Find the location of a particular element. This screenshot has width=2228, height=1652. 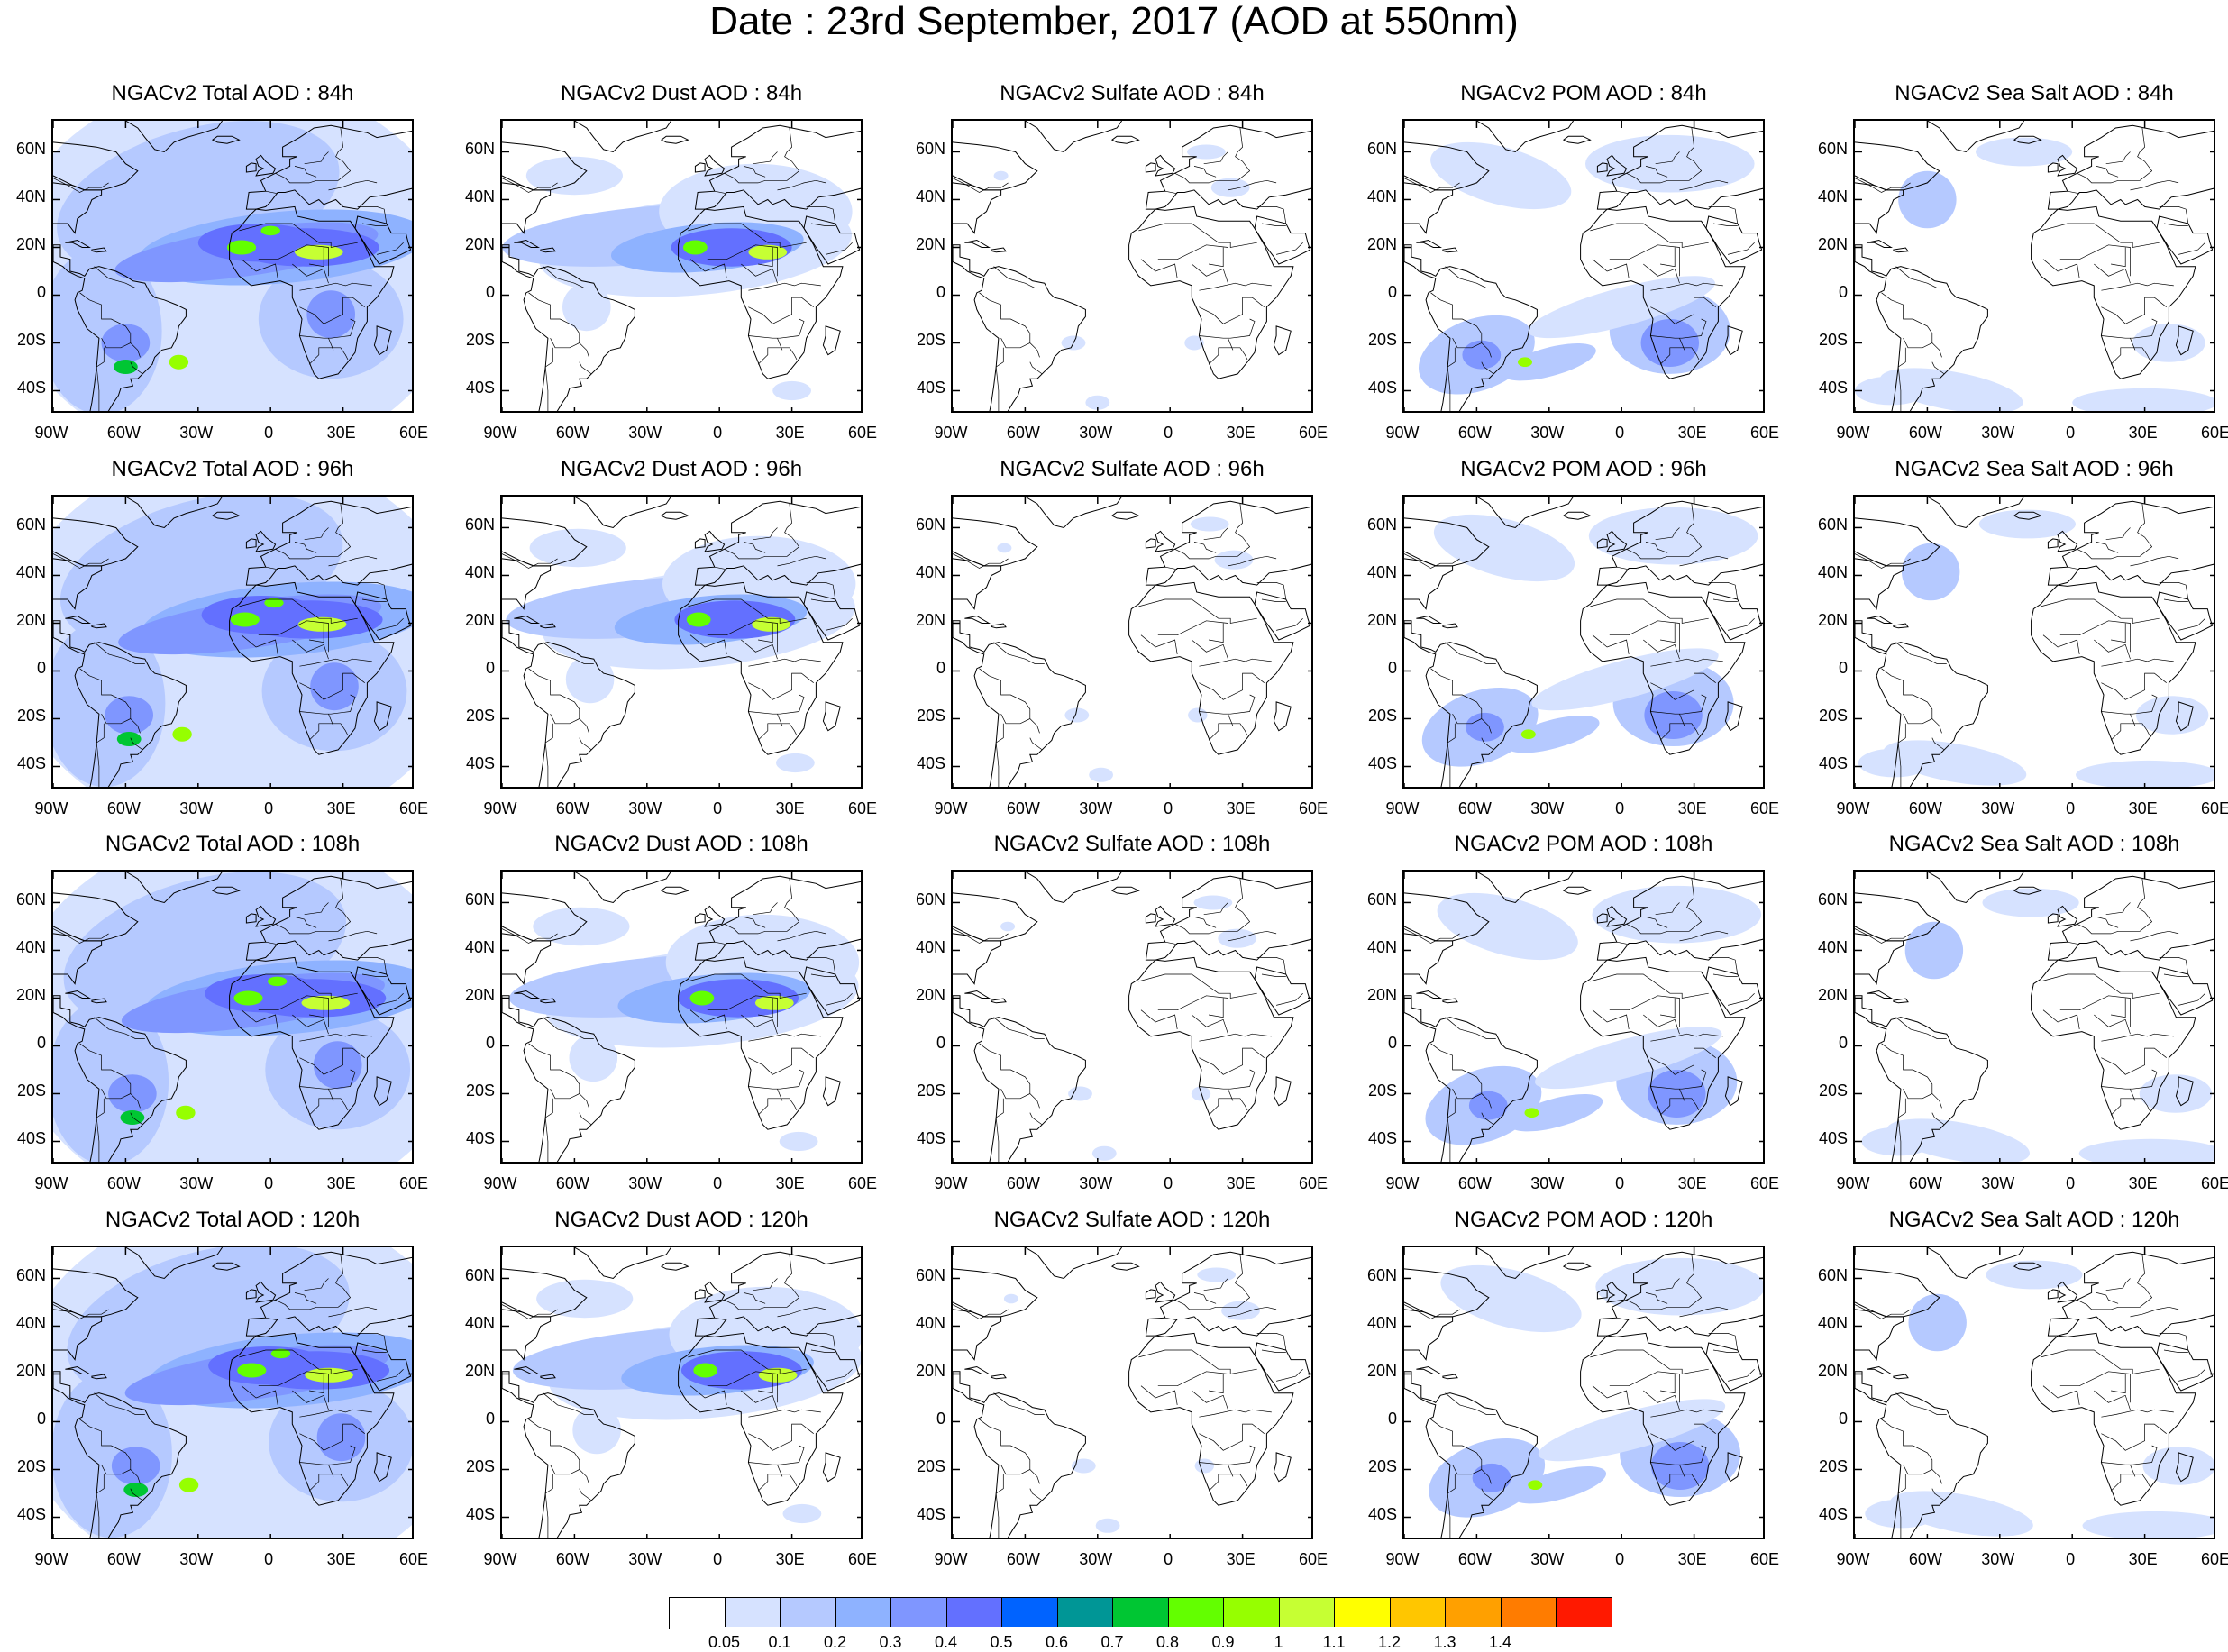

panel-title: NGACv2 POM AOD : 96h is located at coordinates (1583, 469).